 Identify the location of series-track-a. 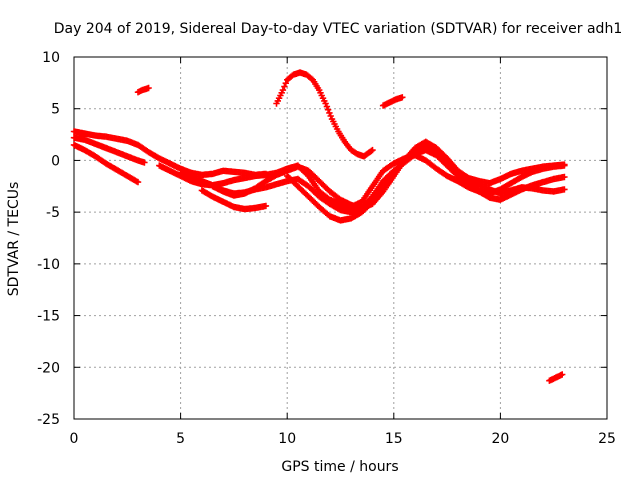
(170, 153).